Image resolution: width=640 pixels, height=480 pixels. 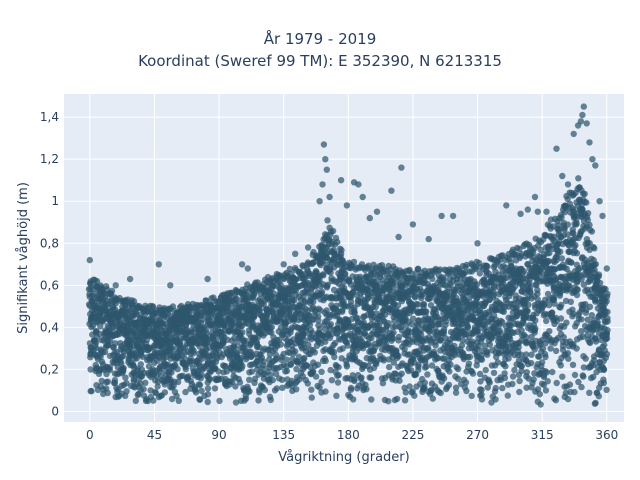 I want to click on x-tick-label: 0, so click(x=90, y=435).